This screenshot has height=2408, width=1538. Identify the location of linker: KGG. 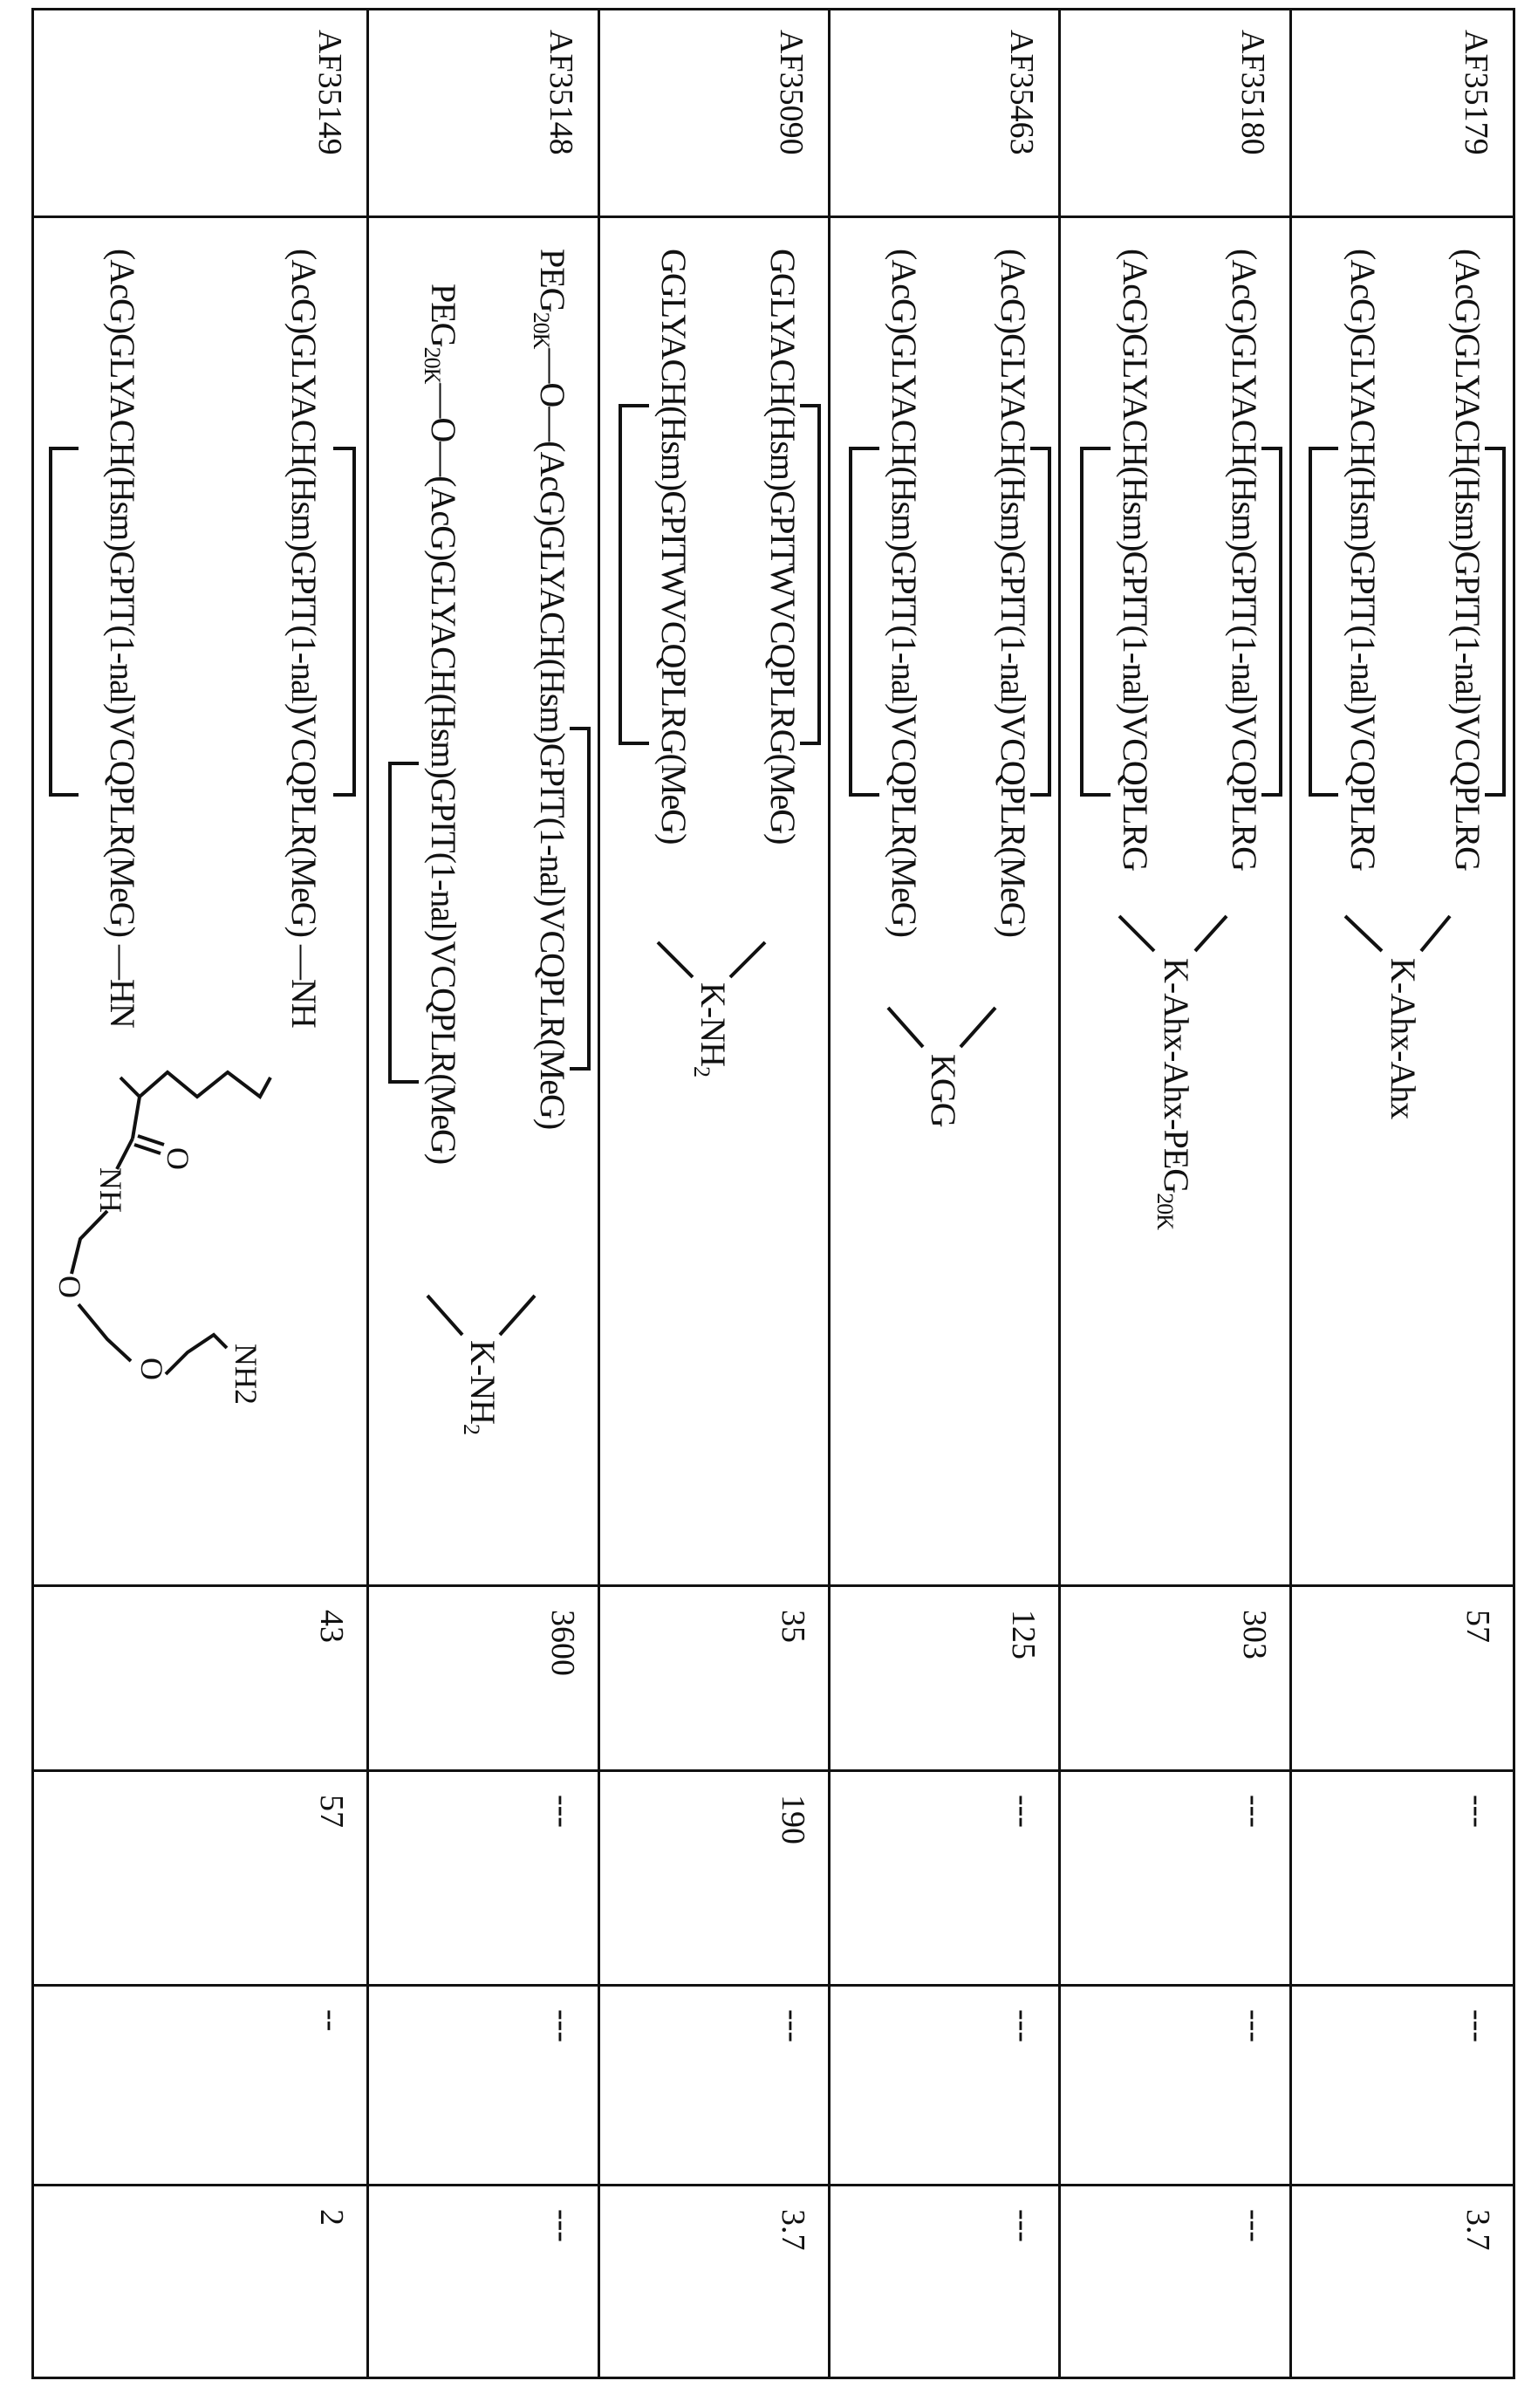
(943, 1091).